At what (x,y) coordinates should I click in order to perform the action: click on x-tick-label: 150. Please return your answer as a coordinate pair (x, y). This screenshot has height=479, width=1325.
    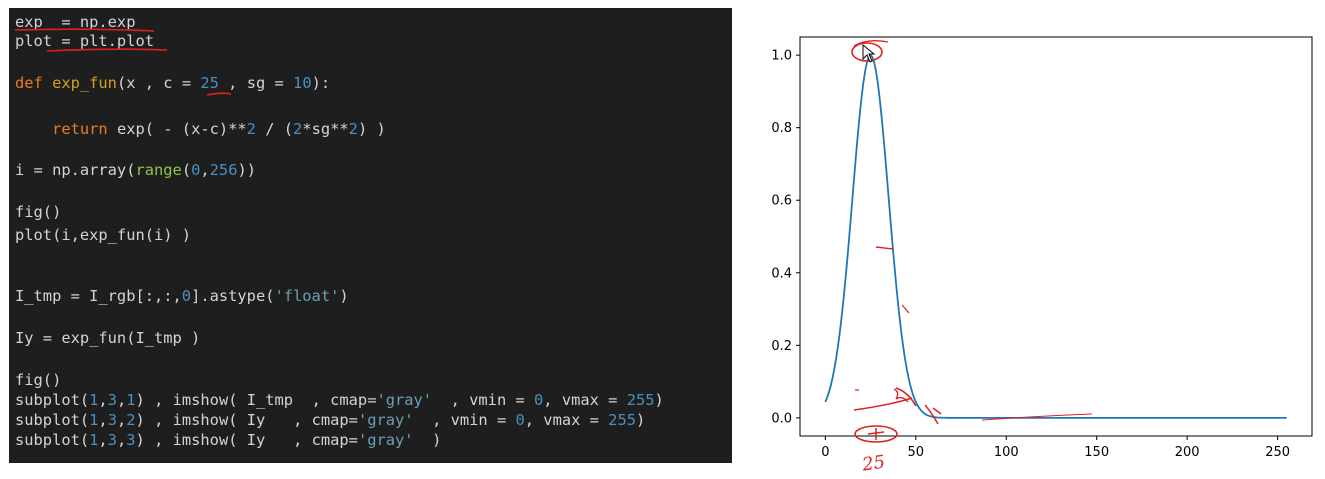
    Looking at the image, I should click on (1096, 452).